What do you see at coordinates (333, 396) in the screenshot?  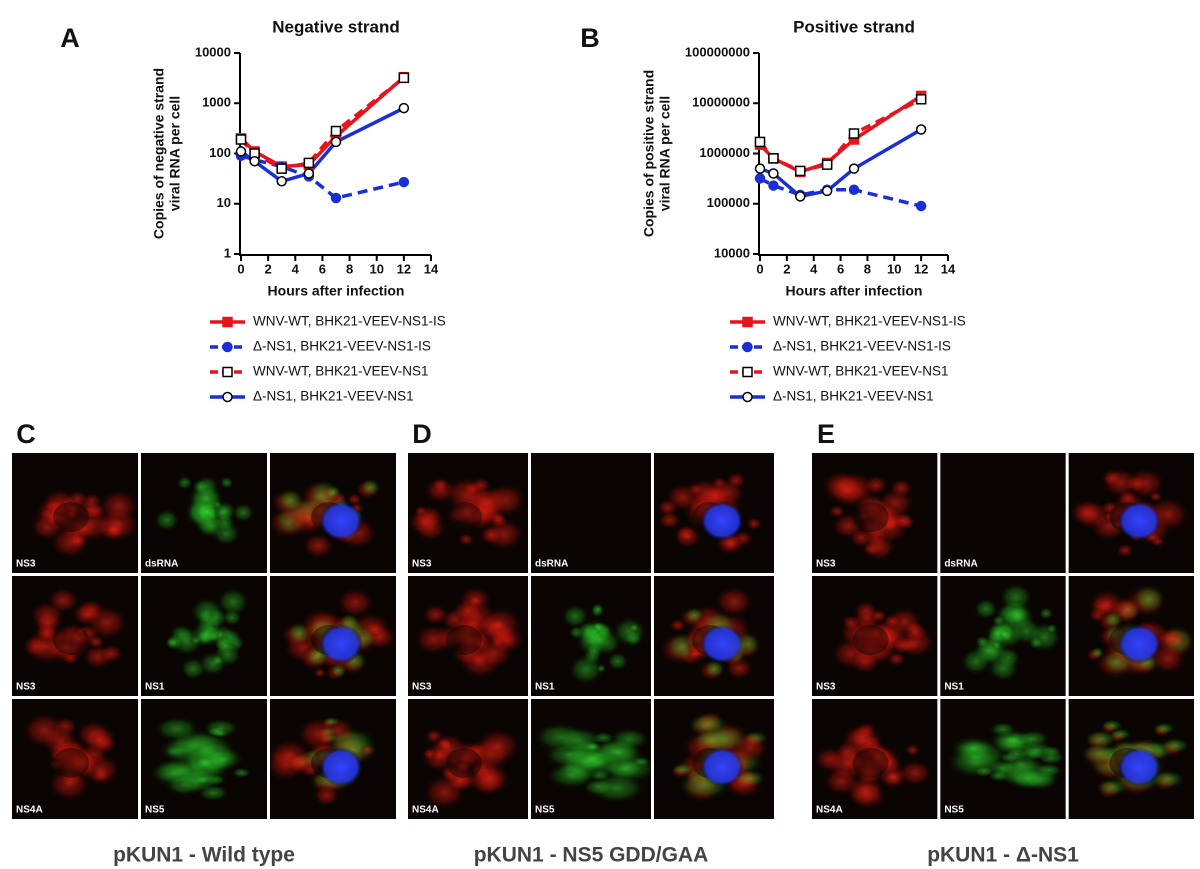 I see `legend-label: Δ-NS1, BHK21-VEEV-NS1` at bounding box center [333, 396].